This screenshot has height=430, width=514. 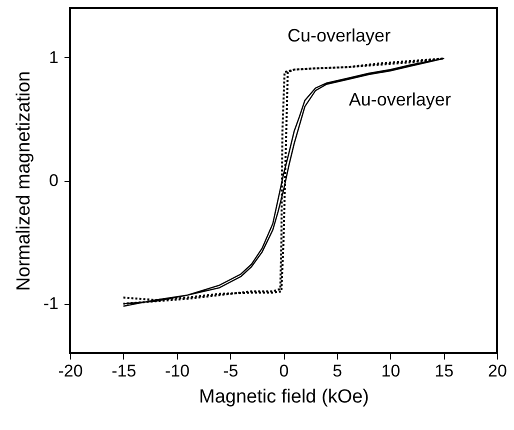 I want to click on series-label: Cu-overlayer, so click(x=339, y=35).